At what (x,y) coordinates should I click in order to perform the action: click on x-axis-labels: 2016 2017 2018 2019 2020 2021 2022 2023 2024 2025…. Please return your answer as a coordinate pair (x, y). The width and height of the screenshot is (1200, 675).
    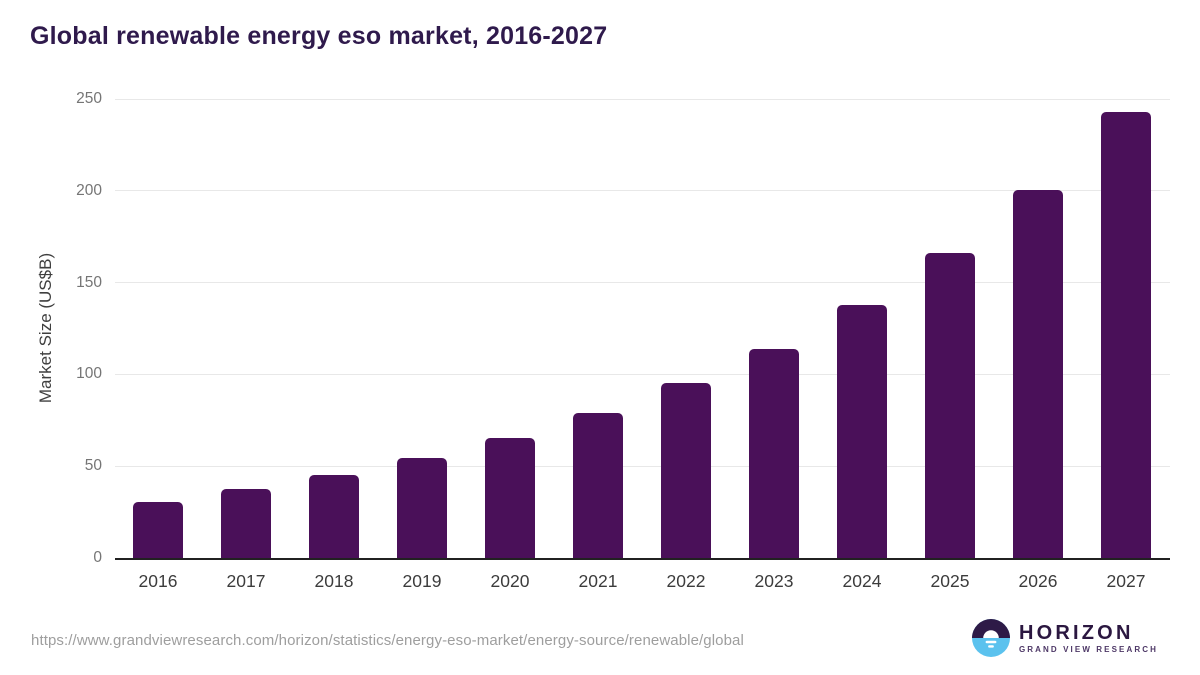
    Looking at the image, I should click on (642, 582).